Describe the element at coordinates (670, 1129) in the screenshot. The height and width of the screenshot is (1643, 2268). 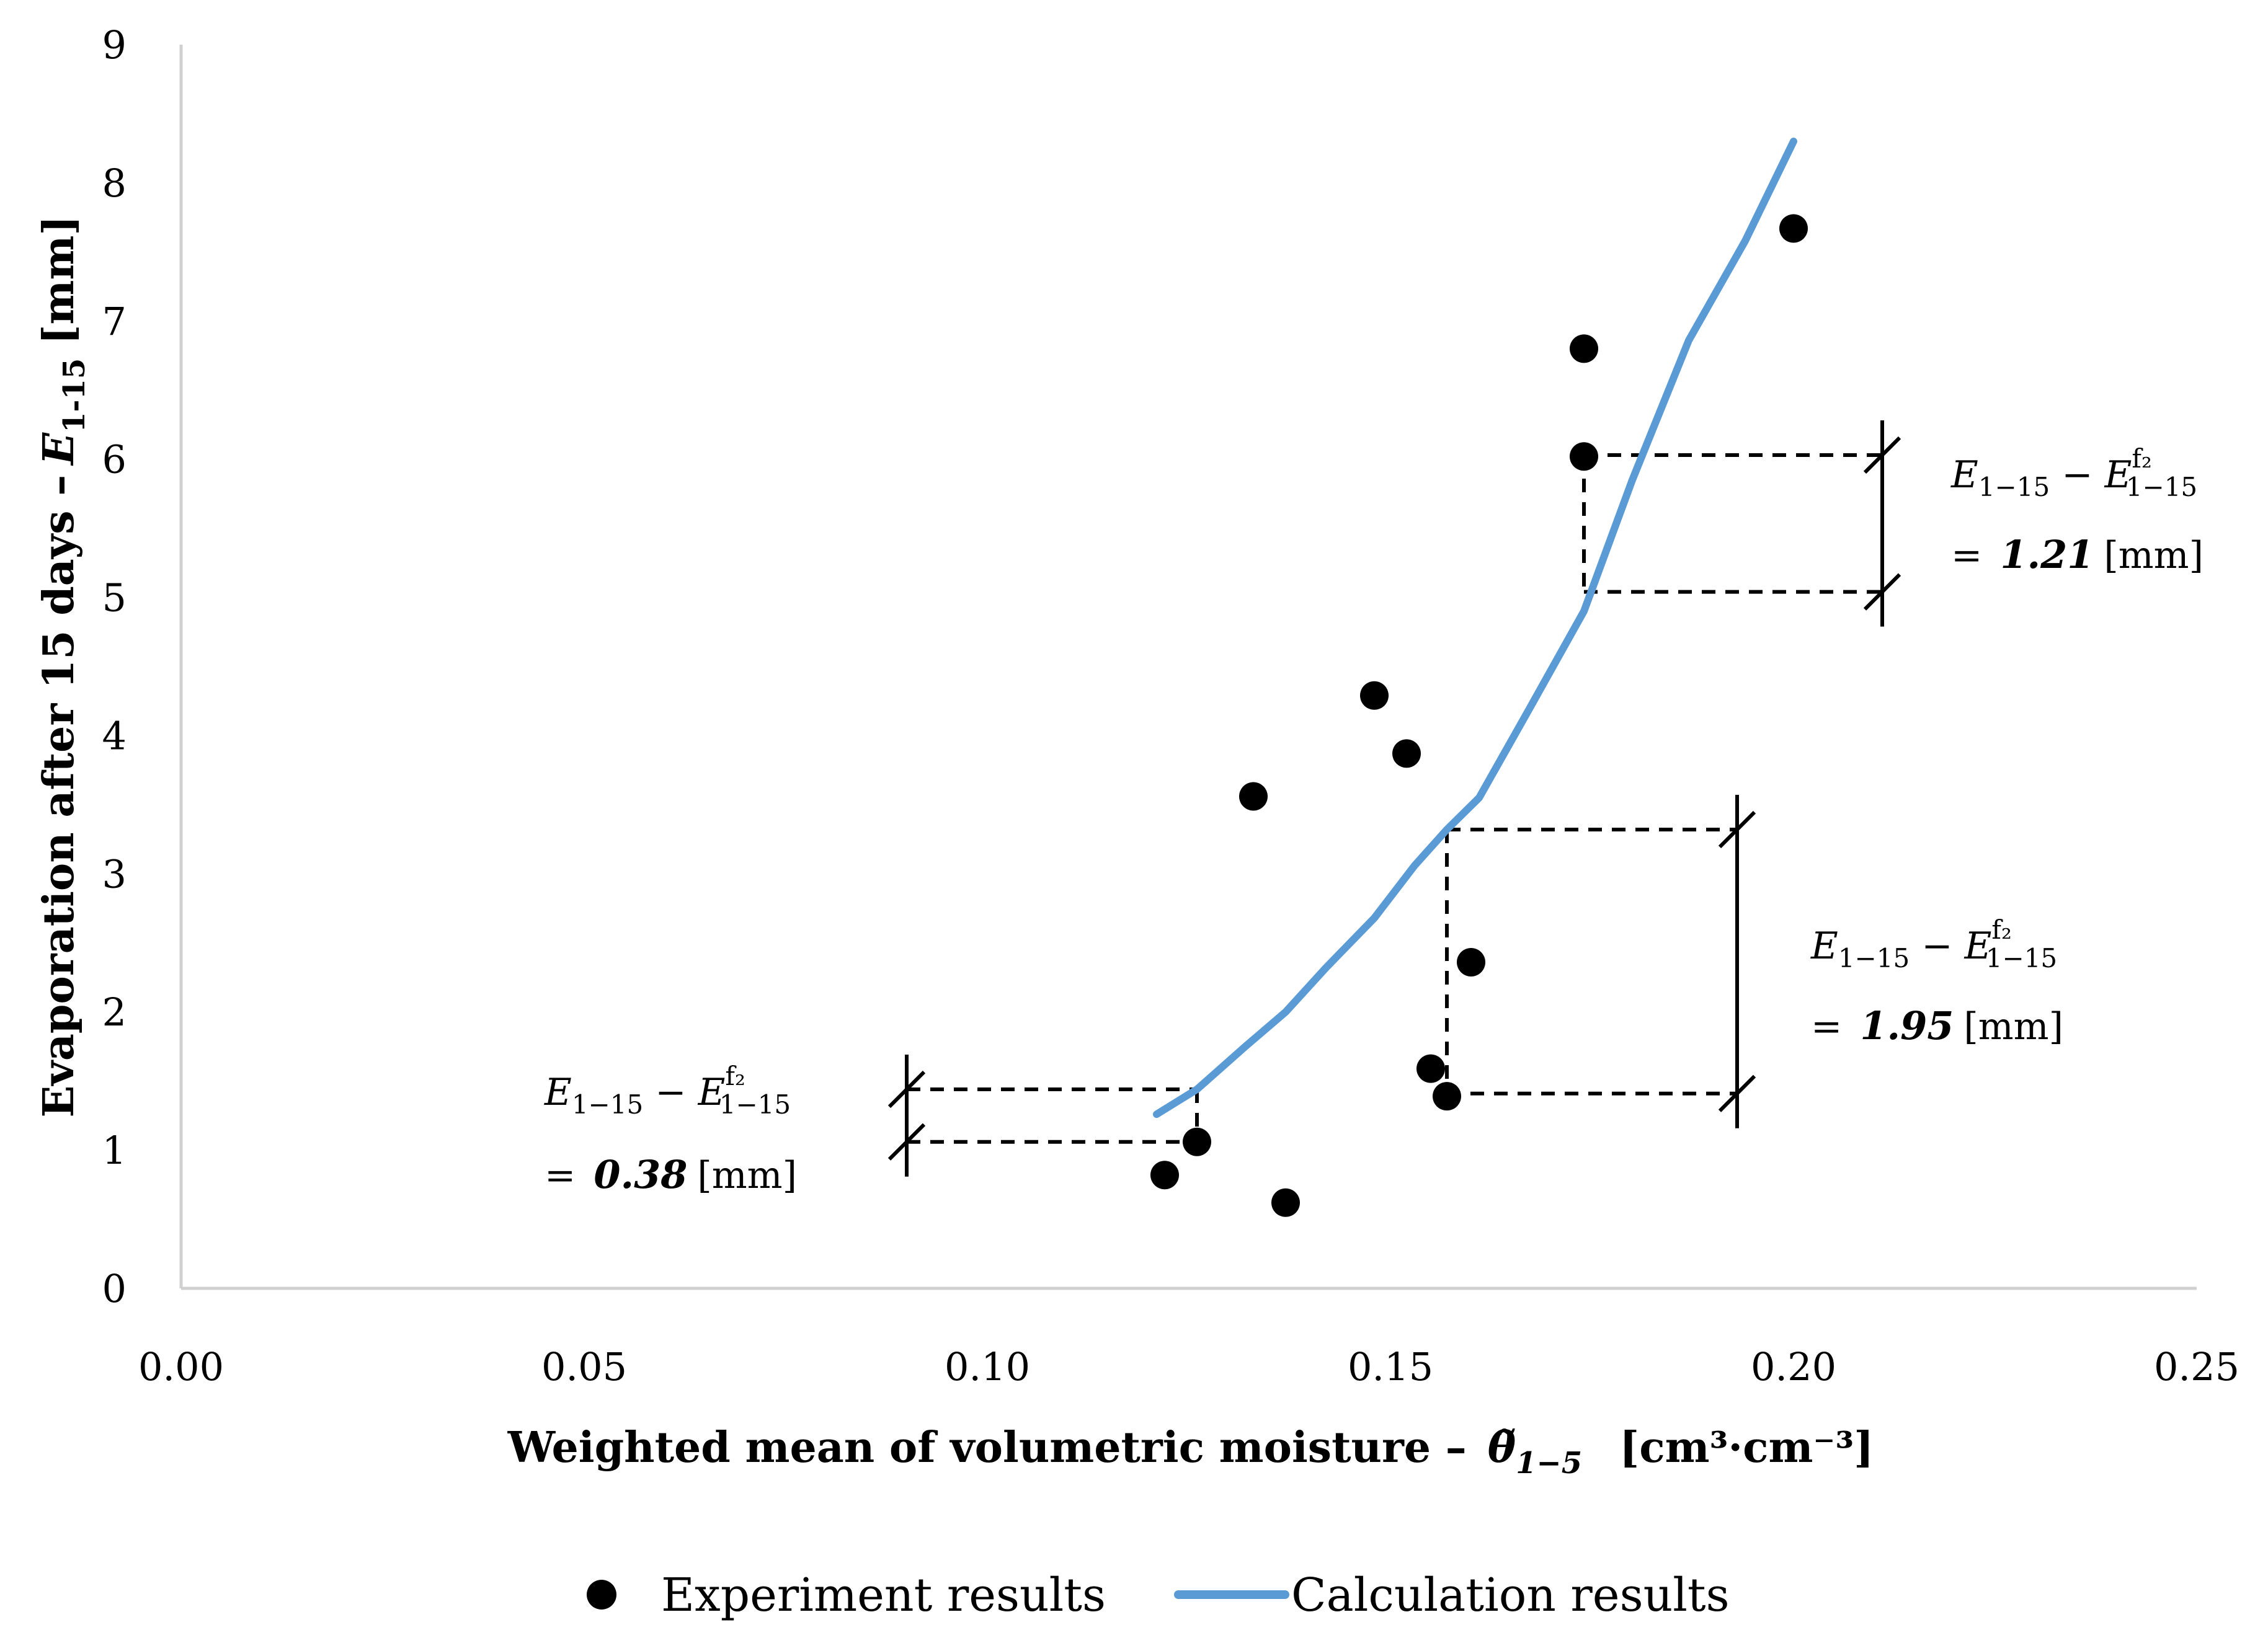
I see `annotation-label-1: E1−15 − Ef₂ 1−15 = 0.38 [mm]` at that location.